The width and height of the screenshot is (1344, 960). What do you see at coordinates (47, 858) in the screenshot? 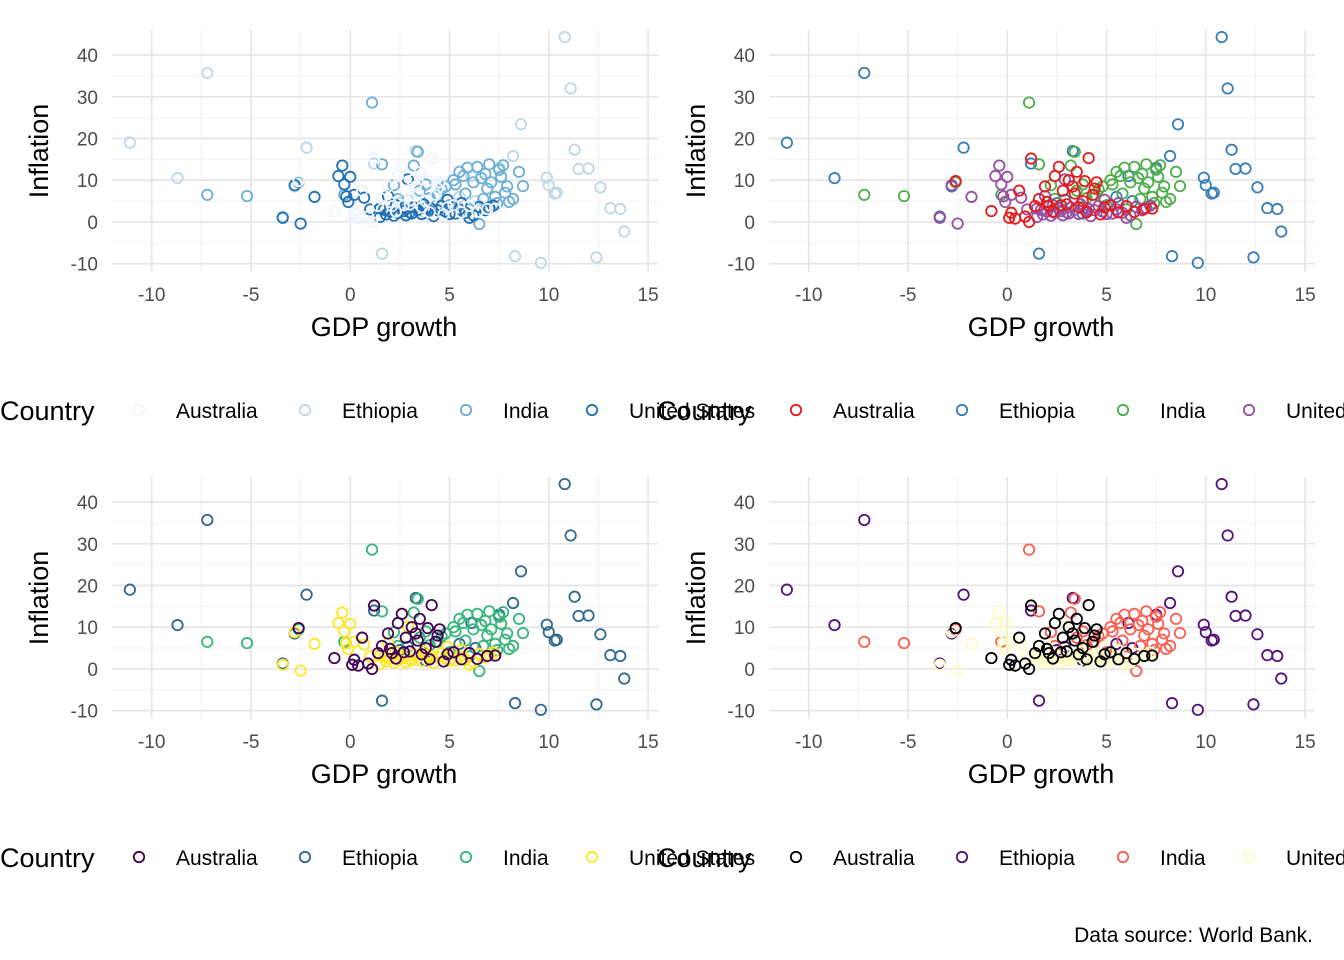
I see `legend-title: Country` at bounding box center [47, 858].